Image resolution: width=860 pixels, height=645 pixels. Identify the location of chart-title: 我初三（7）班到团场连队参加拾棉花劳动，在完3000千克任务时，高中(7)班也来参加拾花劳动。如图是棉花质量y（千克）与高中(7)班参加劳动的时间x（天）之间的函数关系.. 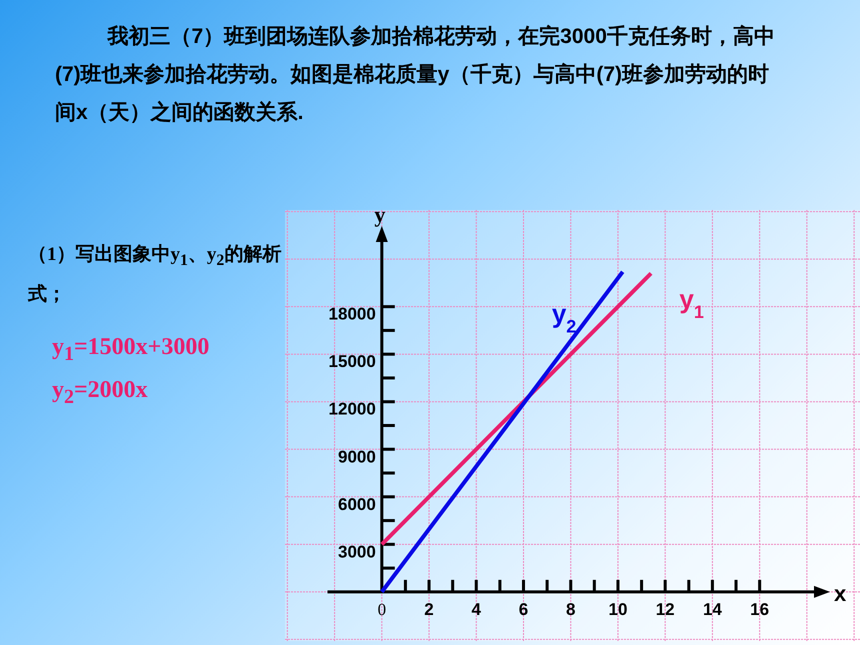
(415, 75).